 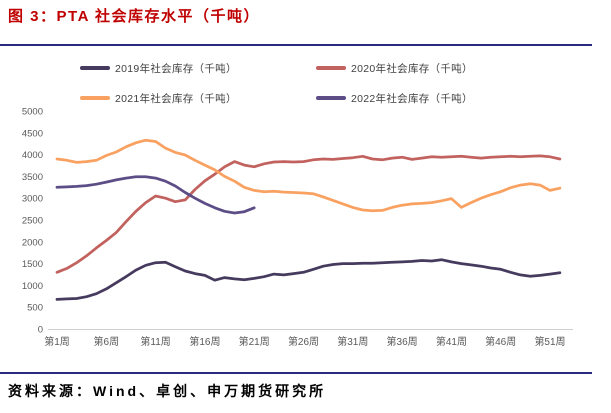 I want to click on y-axis-tick-label: 0, so click(x=40, y=330).